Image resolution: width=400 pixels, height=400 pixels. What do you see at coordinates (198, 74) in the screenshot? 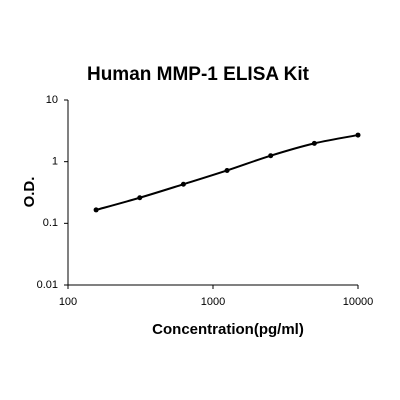
I see `chart-title: Human MMP-1 ELISA Kit` at bounding box center [198, 74].